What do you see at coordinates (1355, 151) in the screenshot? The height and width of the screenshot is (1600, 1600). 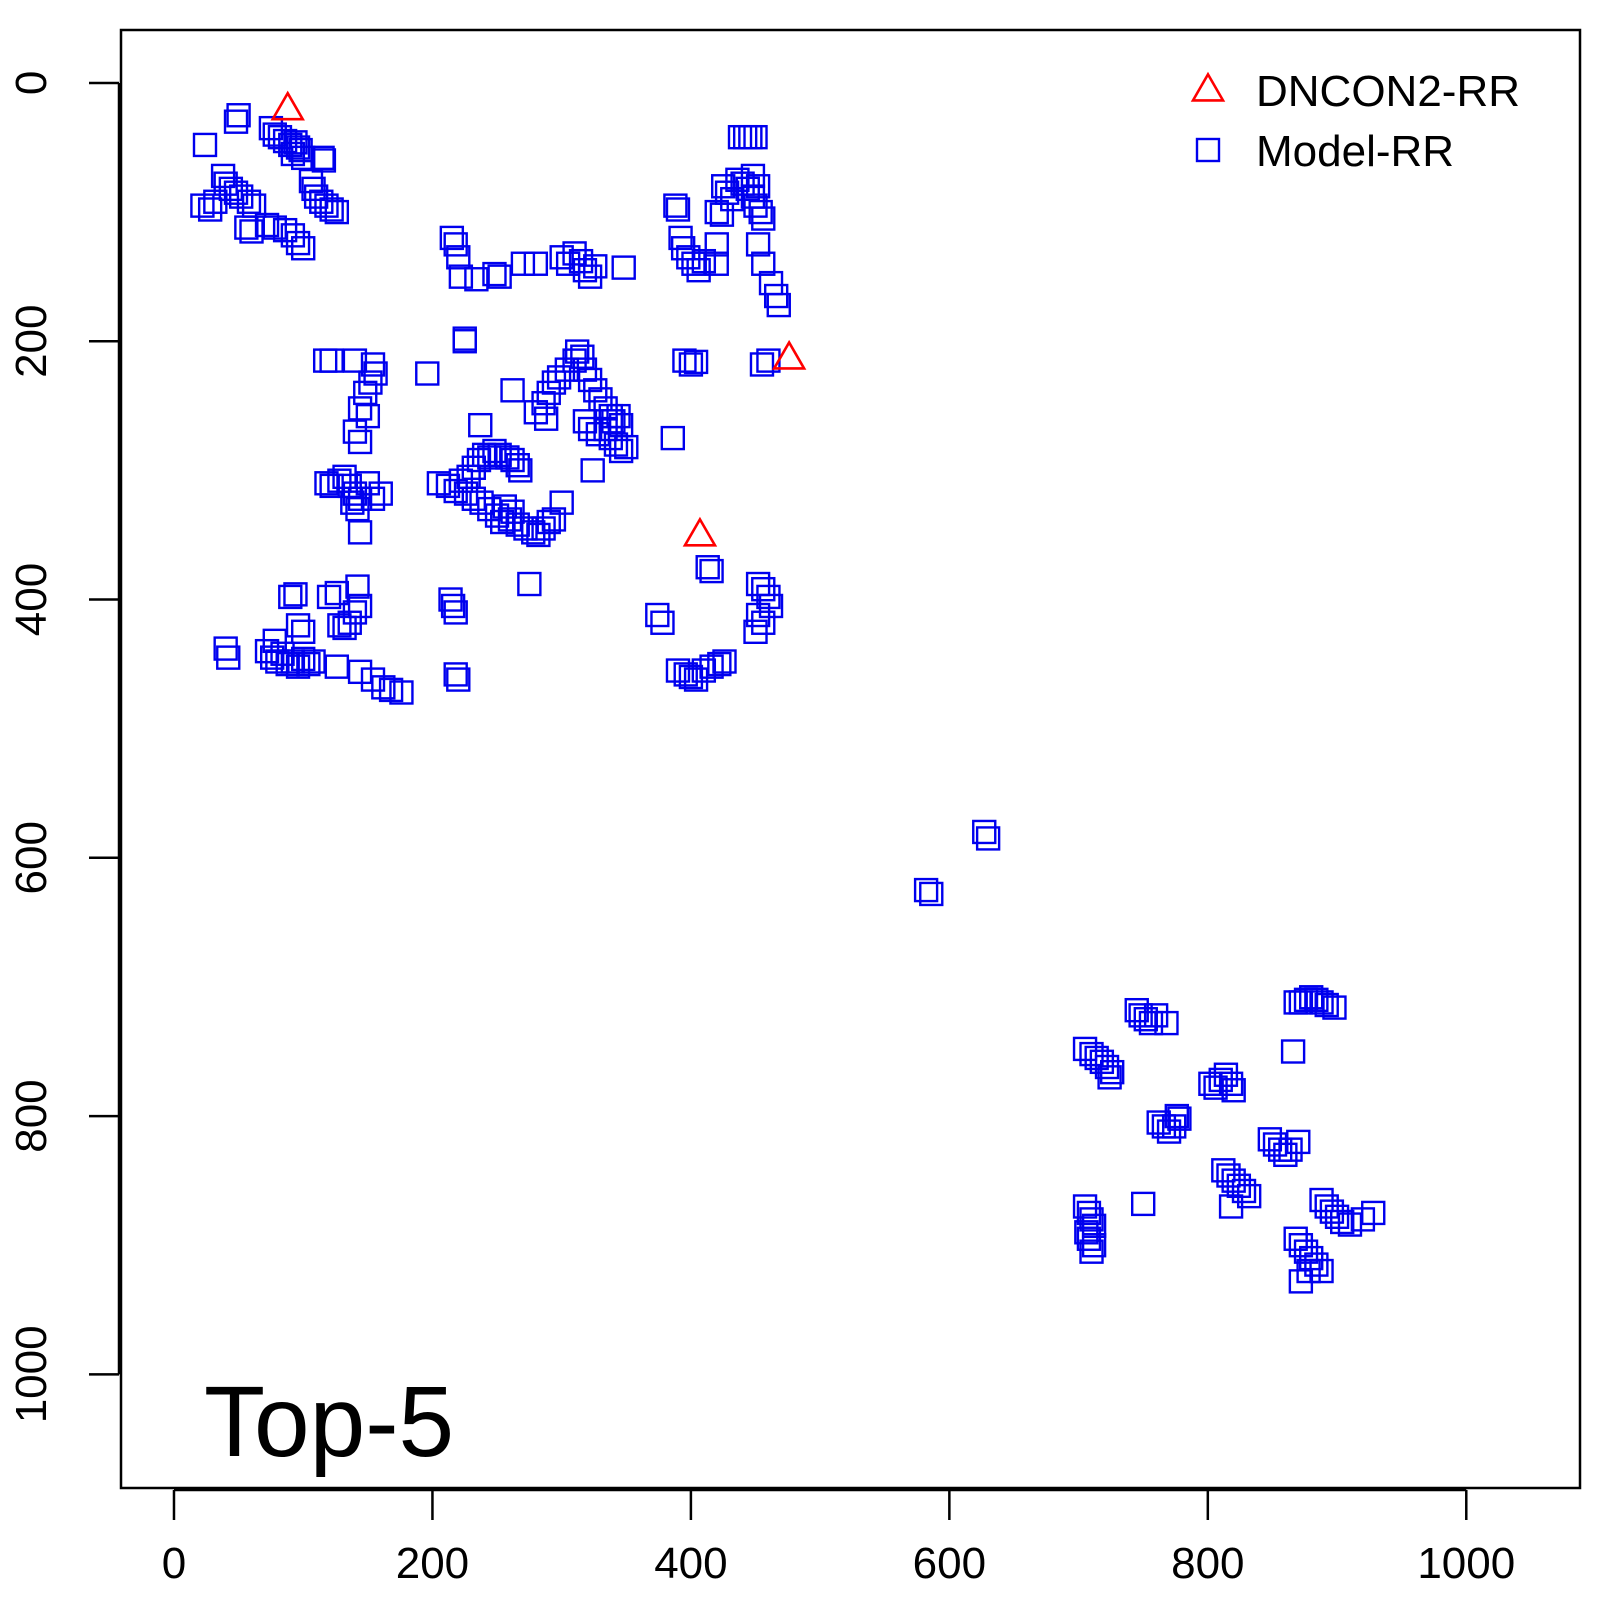 I see `legend-label: Model-RR` at bounding box center [1355, 151].